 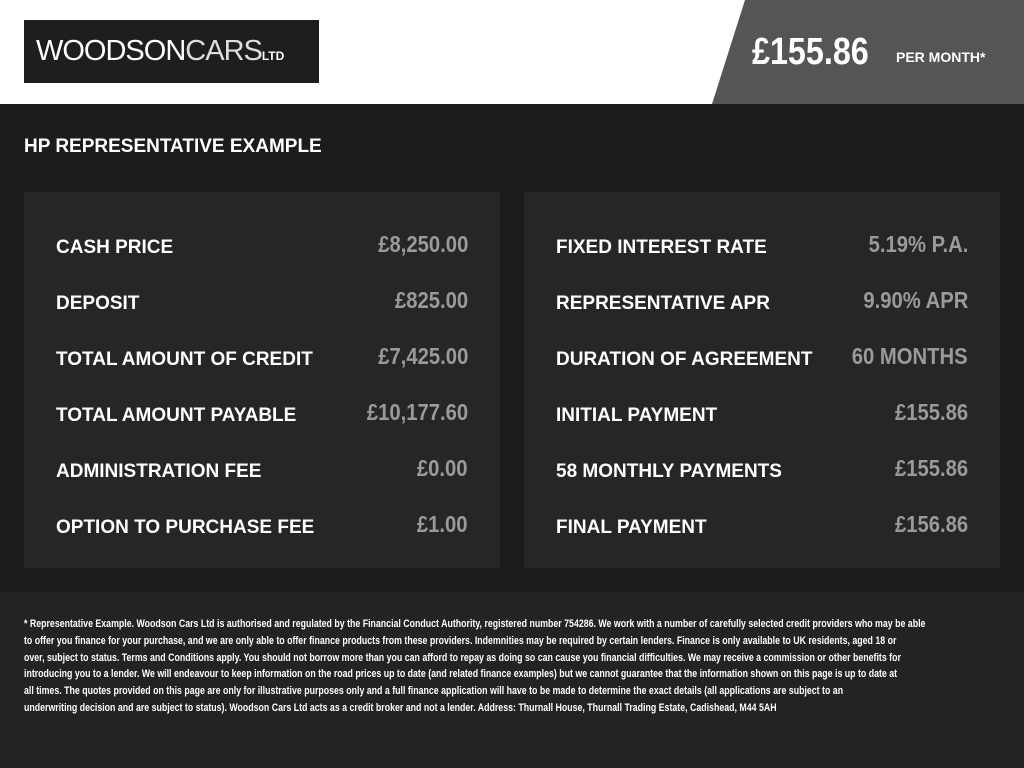 I want to click on logo-woodson: WOODSON, so click(x=111, y=51).